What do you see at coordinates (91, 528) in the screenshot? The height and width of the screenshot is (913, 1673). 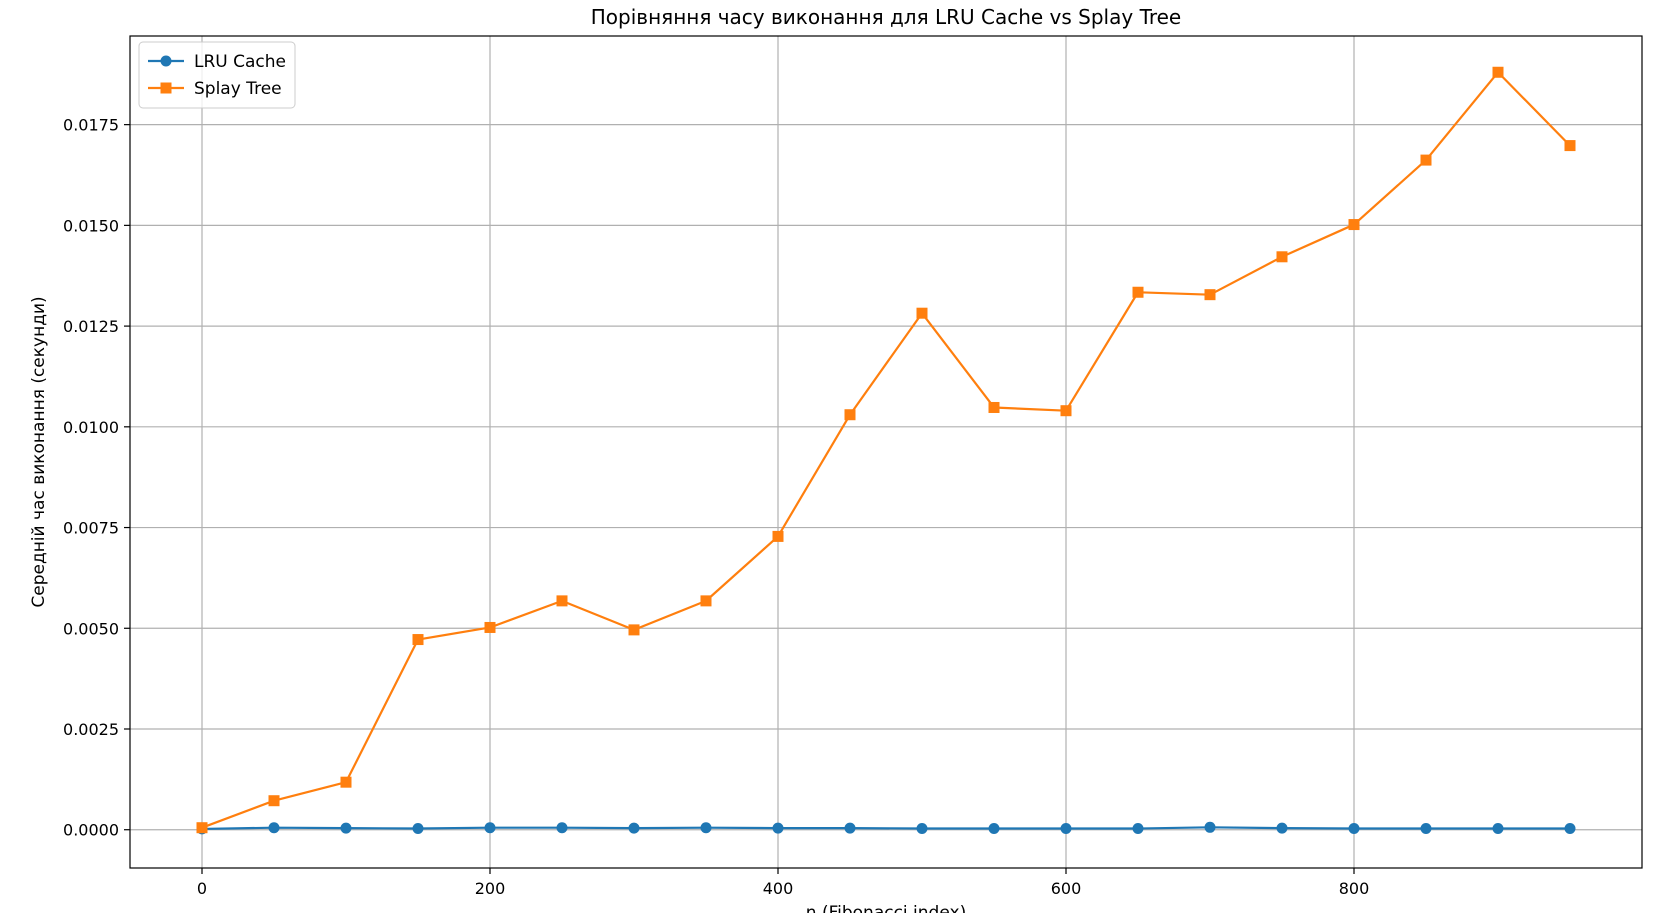 I see `y-tick-label: 0.0075` at bounding box center [91, 528].